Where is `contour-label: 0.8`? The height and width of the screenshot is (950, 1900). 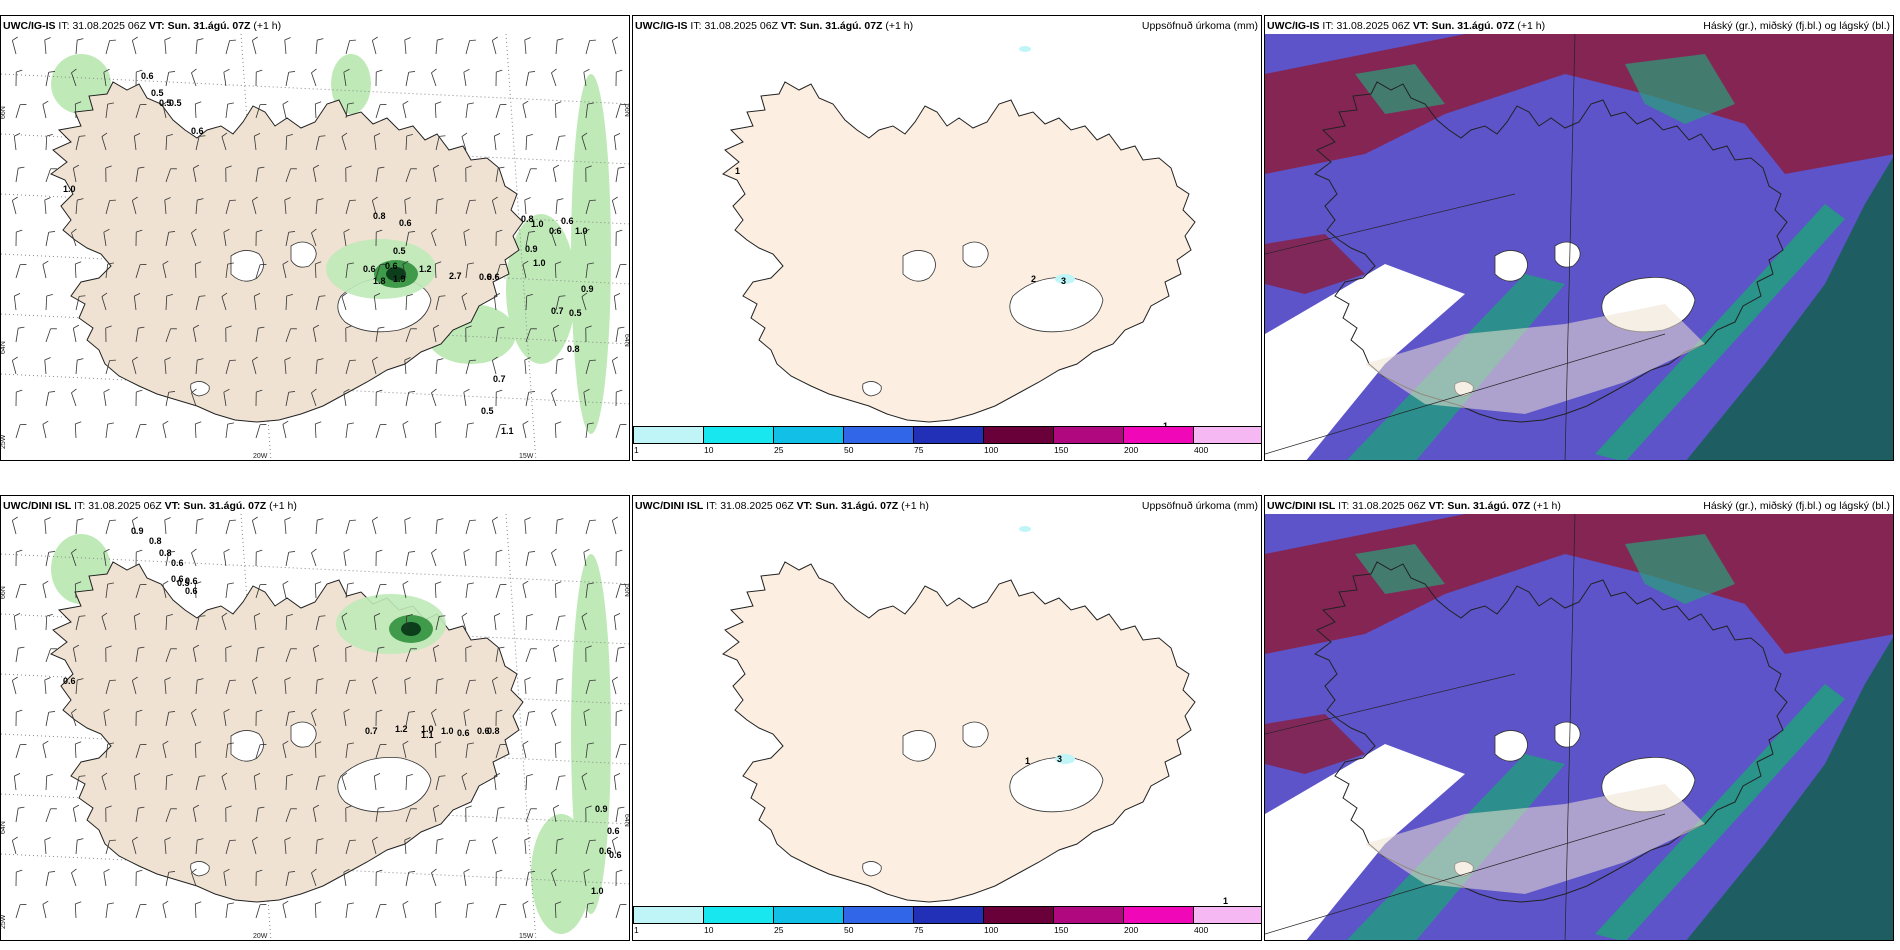 contour-label: 0.8 is located at coordinates (527, 219).